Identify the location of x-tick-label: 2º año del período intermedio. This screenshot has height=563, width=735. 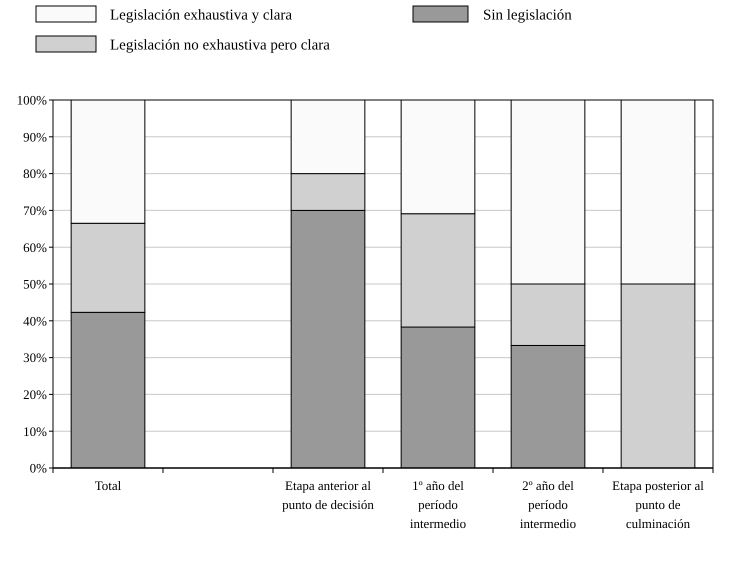
(548, 504).